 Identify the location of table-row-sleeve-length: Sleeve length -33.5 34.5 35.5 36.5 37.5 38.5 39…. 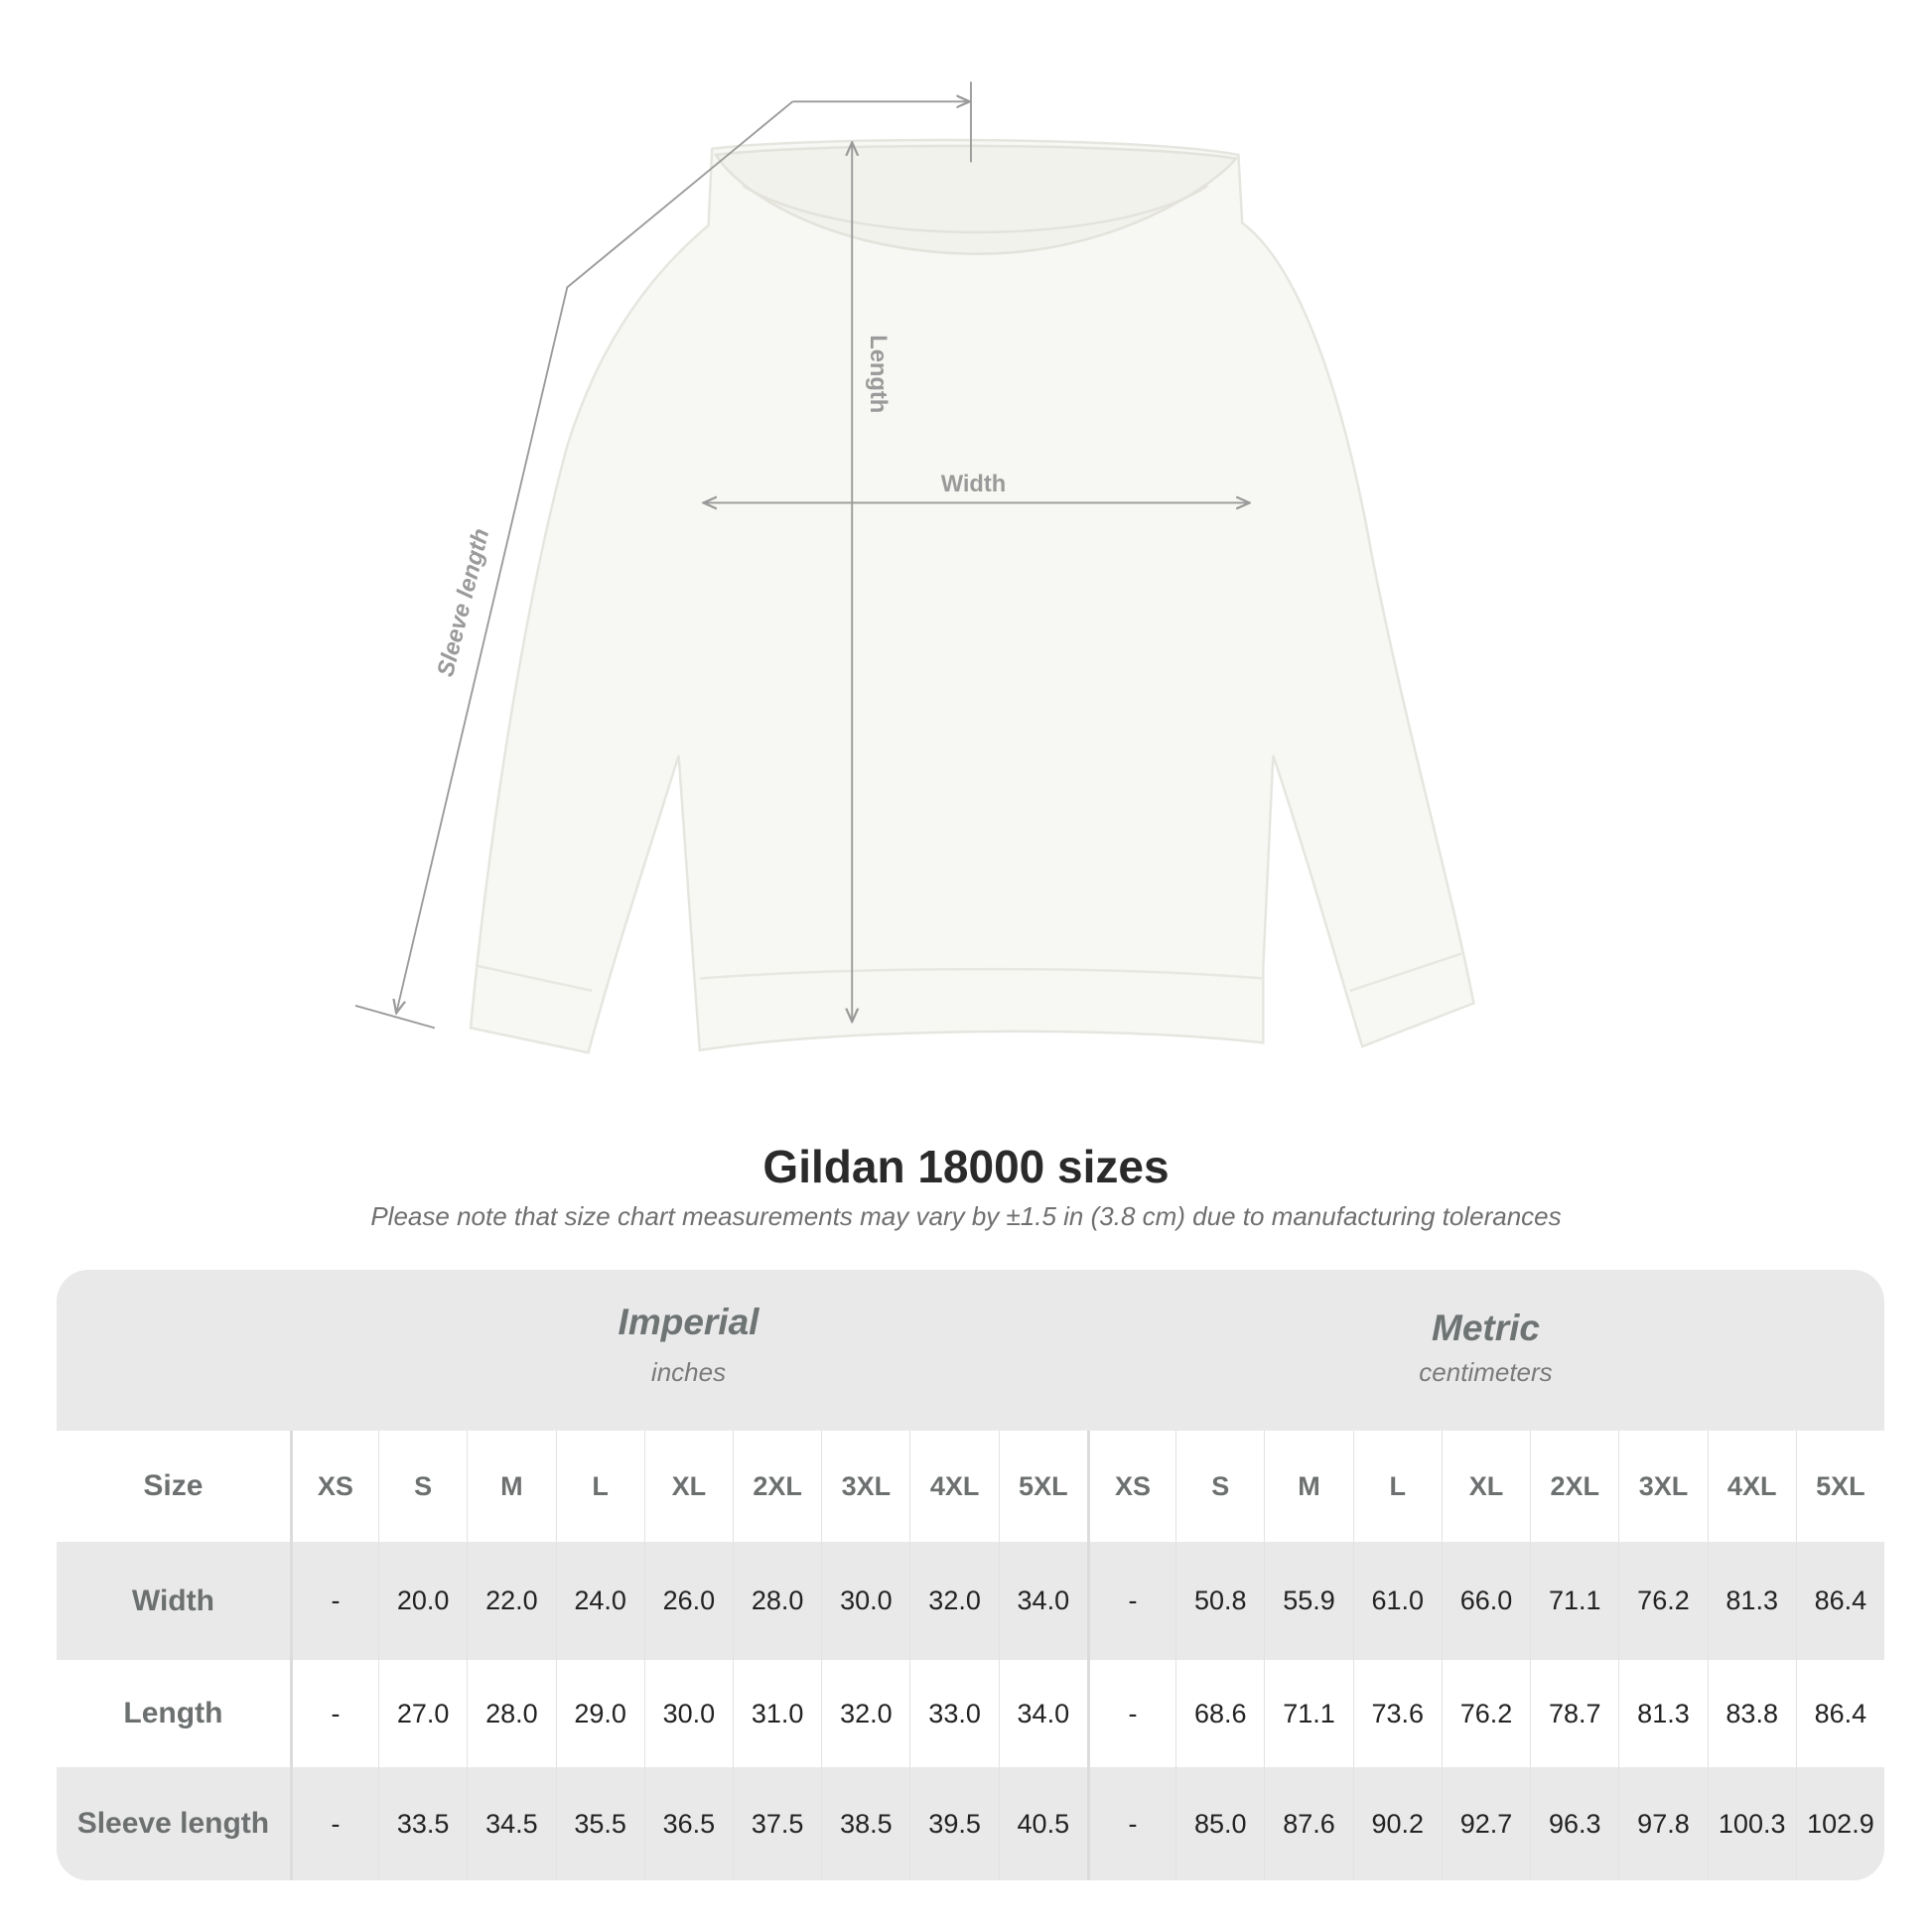
(971, 1823).